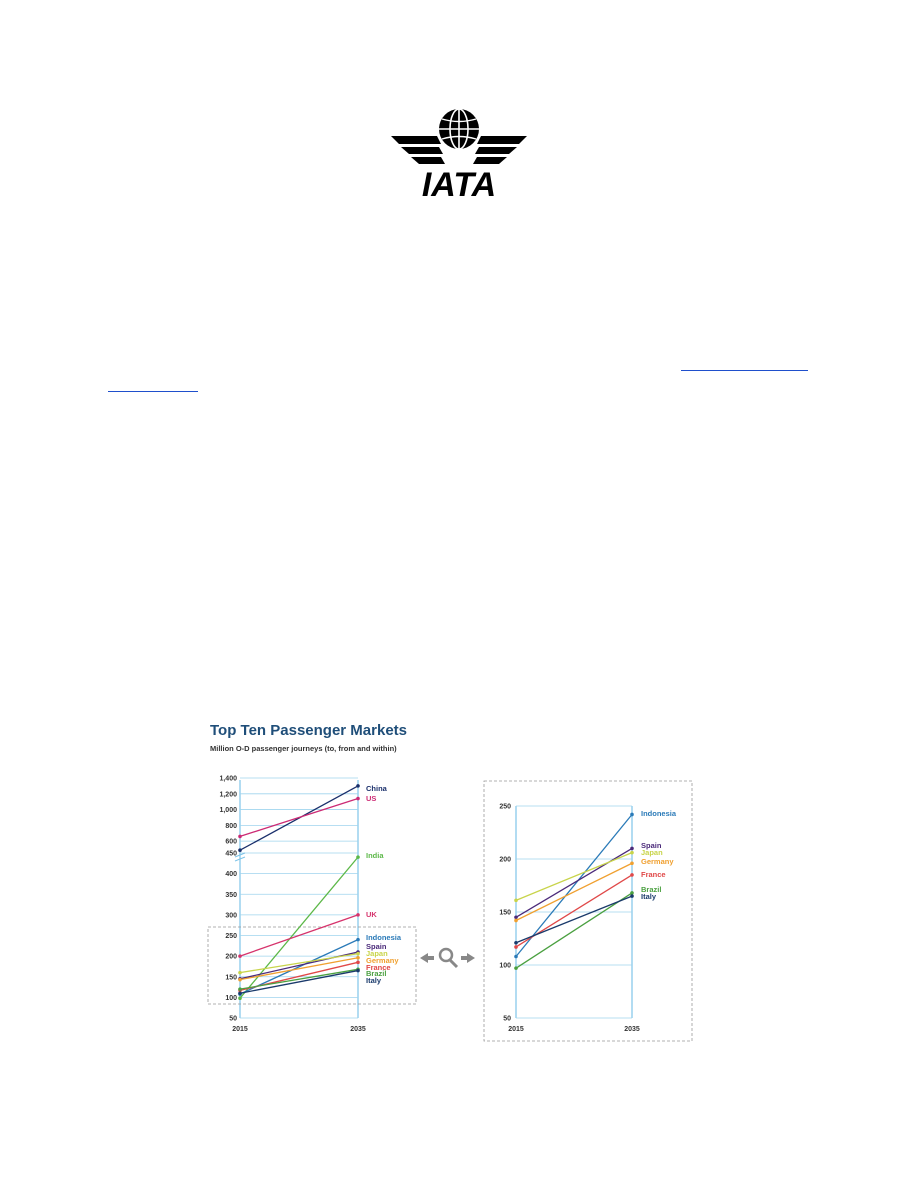 The height and width of the screenshot is (1188, 918). What do you see at coordinates (231, 895) in the screenshot?
I see `y-tick-label: 350` at bounding box center [231, 895].